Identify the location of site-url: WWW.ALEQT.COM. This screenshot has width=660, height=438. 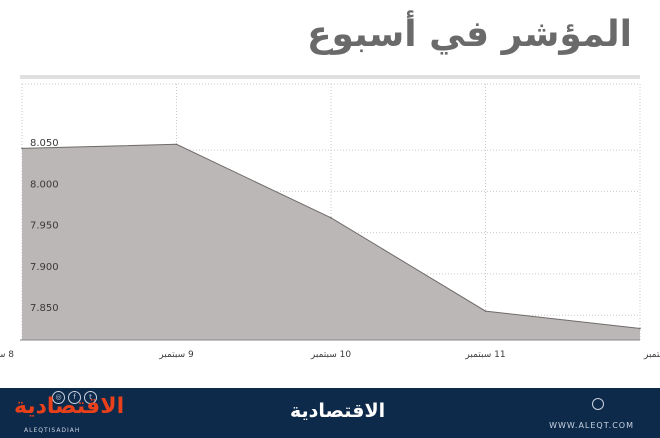
(591, 425).